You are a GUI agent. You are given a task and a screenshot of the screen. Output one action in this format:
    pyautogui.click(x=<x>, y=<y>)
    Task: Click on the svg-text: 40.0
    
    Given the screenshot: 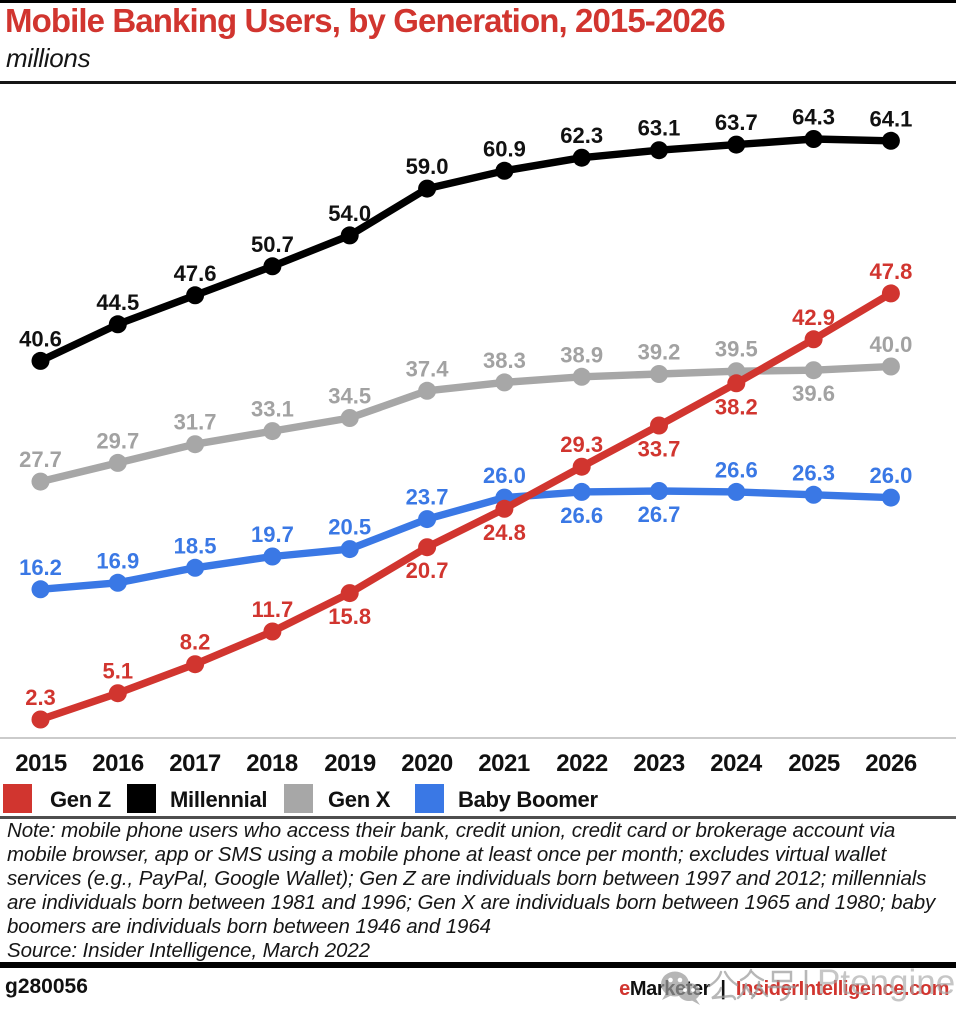 What is the action you would take?
    pyautogui.click(x=890, y=344)
    